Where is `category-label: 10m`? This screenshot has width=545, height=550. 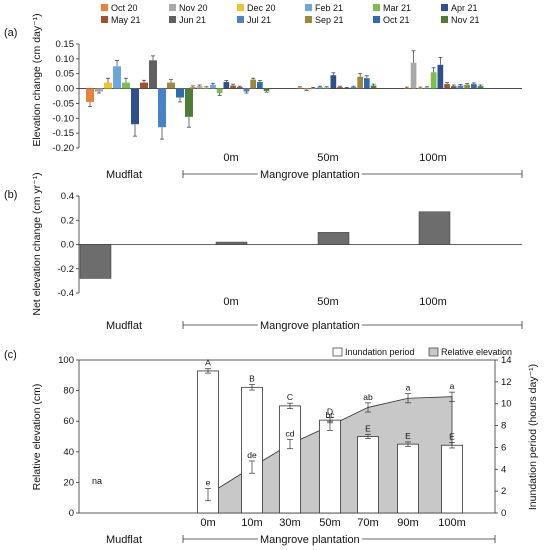 category-label: 10m is located at coordinates (251, 523).